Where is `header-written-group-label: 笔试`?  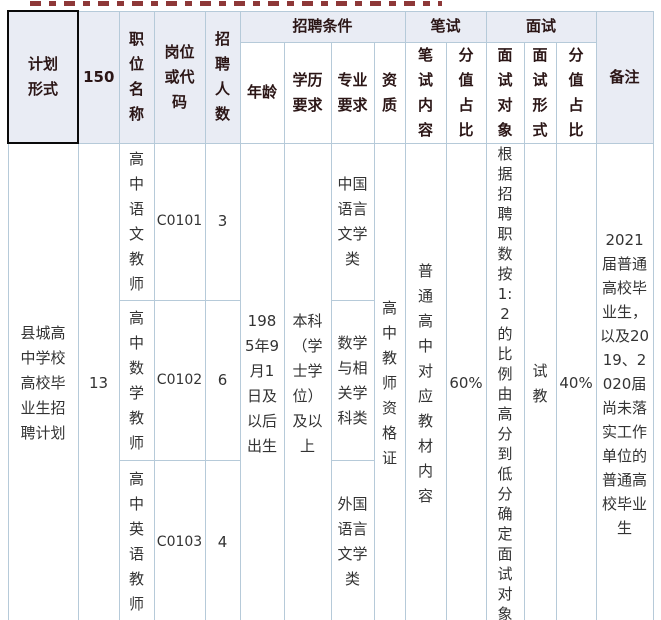 header-written-group-label: 笔试 is located at coordinates (445, 26).